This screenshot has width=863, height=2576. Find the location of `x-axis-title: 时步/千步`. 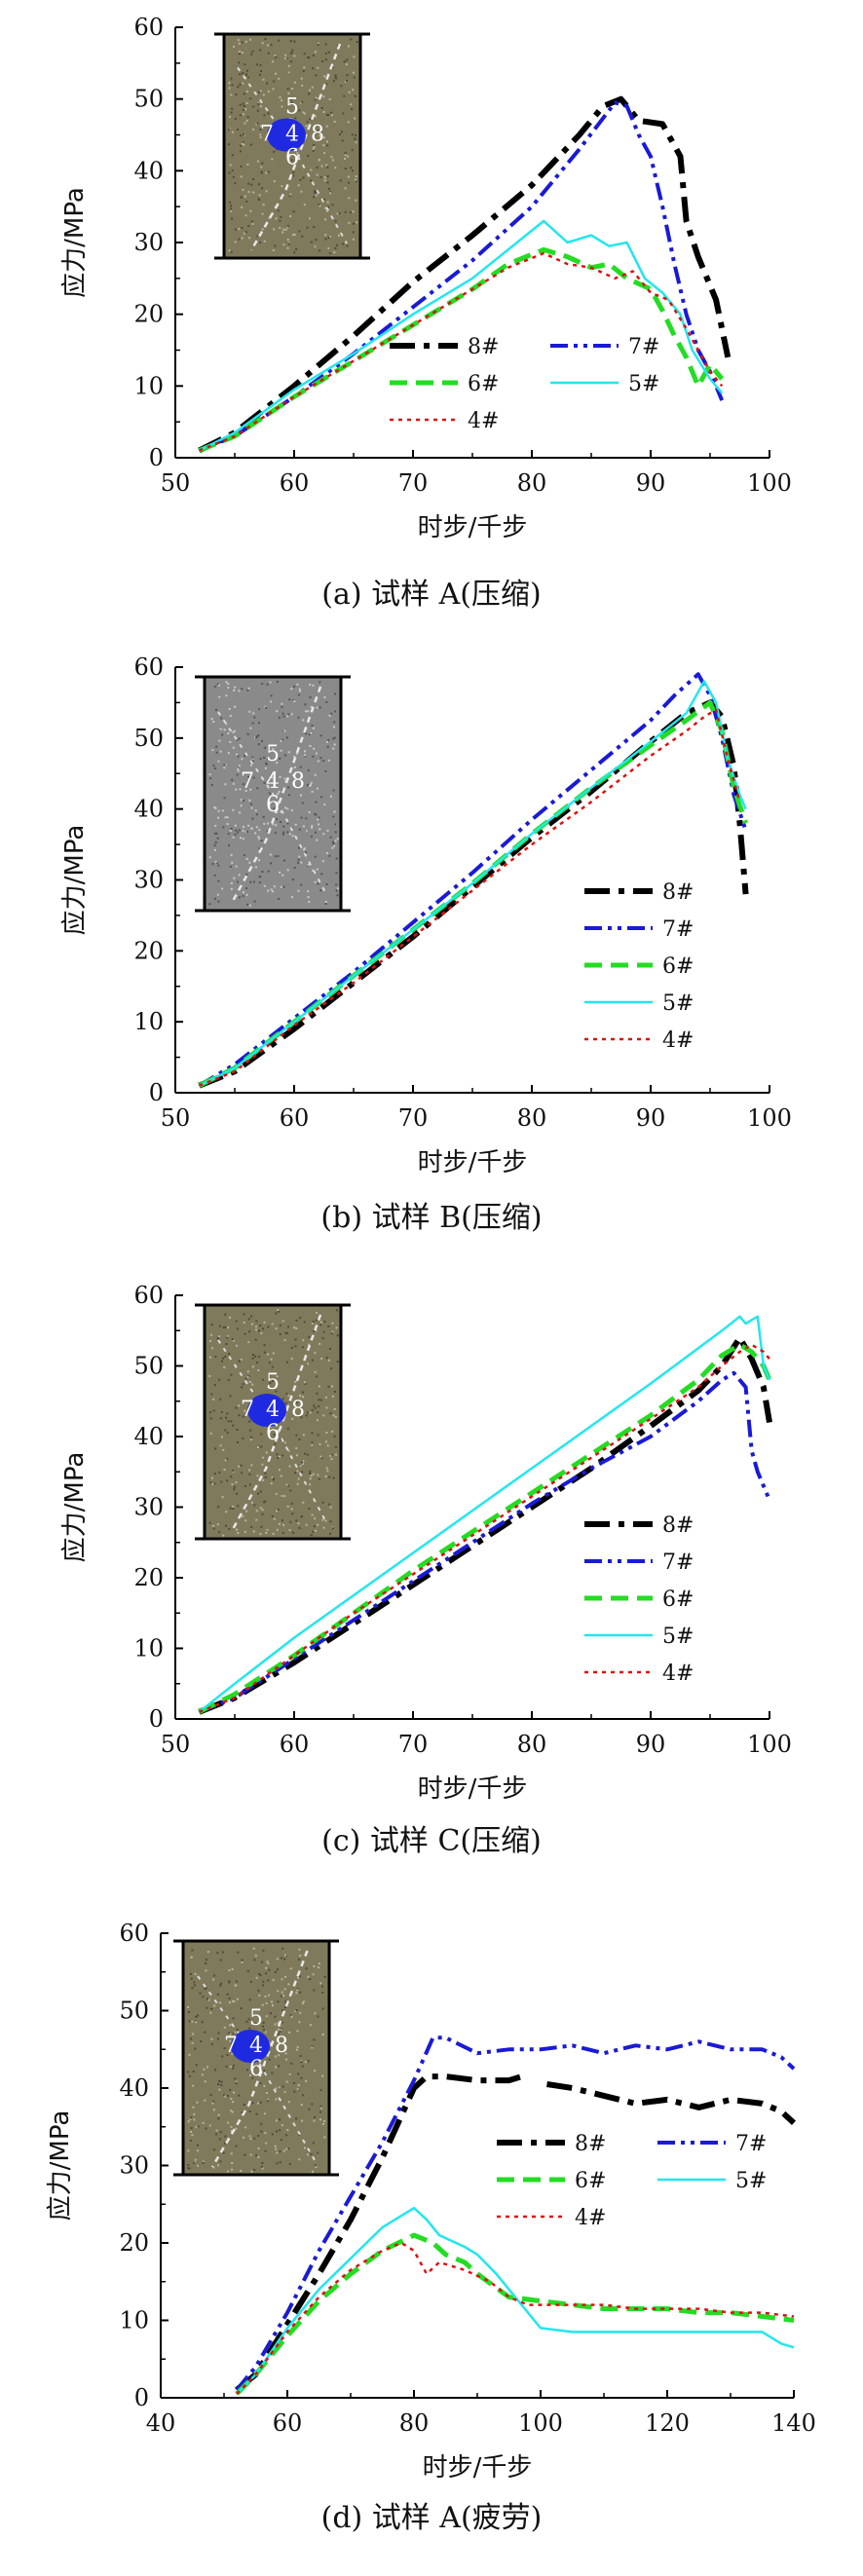

x-axis-title: 时步/千步 is located at coordinates (473, 1789).